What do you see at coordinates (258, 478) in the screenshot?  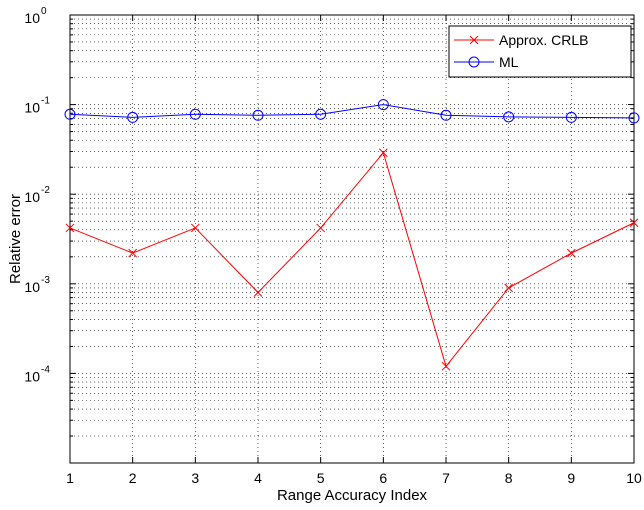 I see `x-tick-label: 4` at bounding box center [258, 478].